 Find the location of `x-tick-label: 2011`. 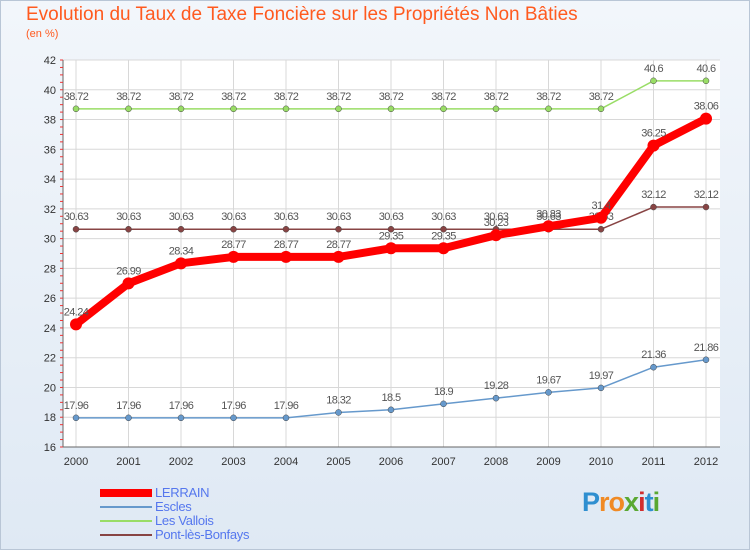

x-tick-label: 2011 is located at coordinates (654, 462).